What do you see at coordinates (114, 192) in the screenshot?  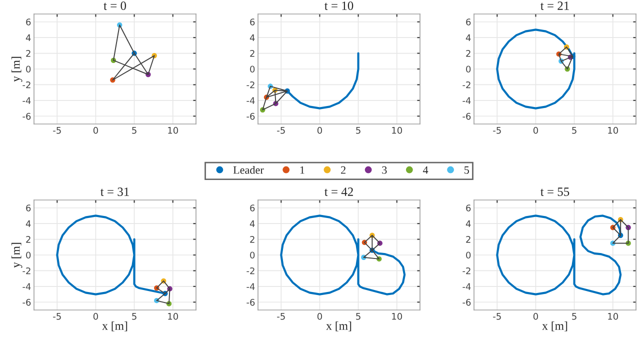 I see `chart-title: t = 31` at bounding box center [114, 192].